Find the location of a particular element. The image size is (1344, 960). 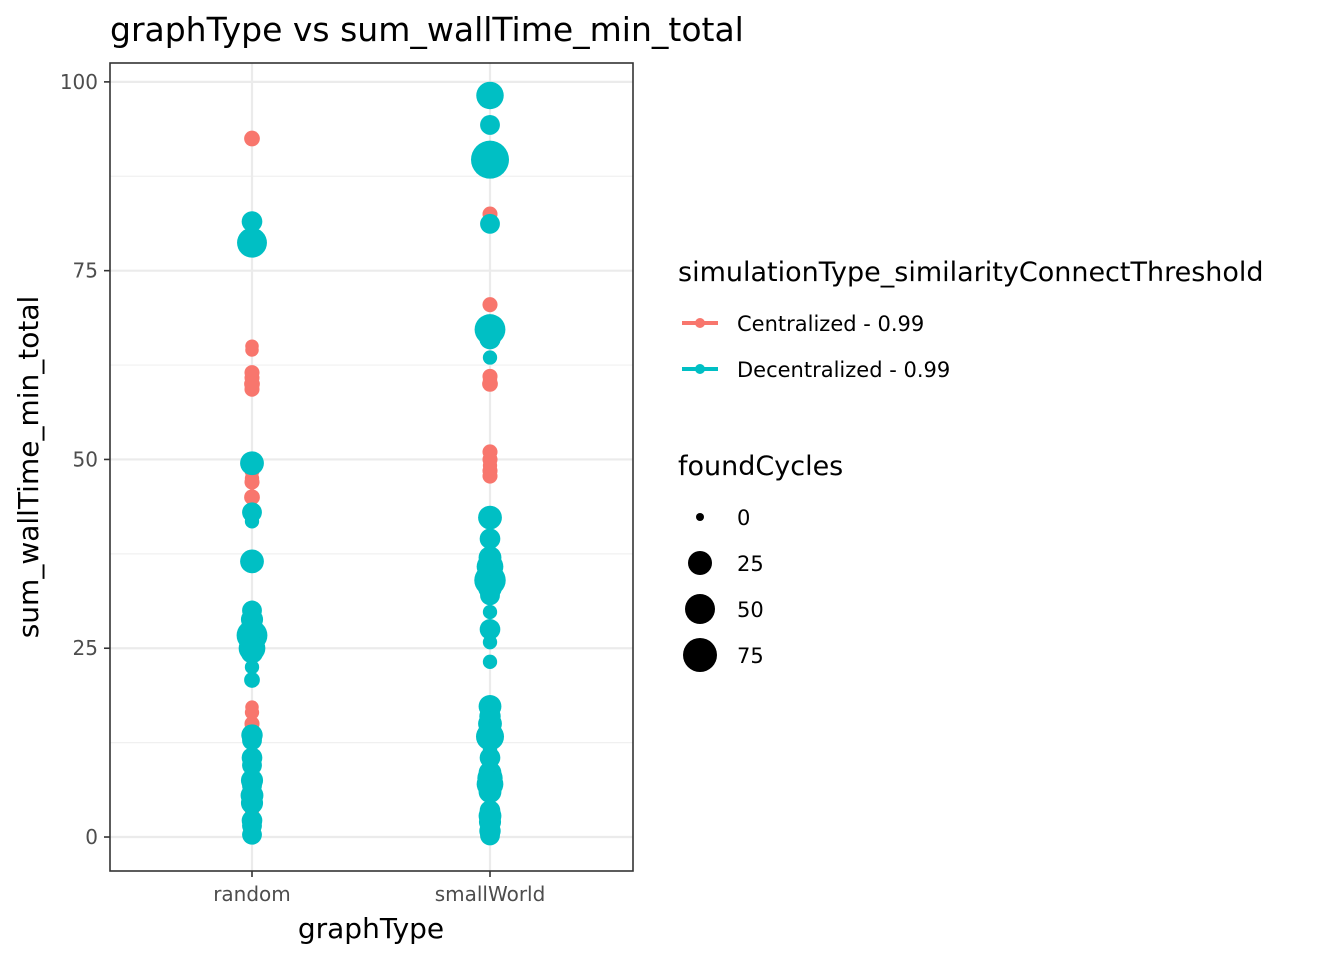

x-tick-label: smallWorld is located at coordinates (490, 894).